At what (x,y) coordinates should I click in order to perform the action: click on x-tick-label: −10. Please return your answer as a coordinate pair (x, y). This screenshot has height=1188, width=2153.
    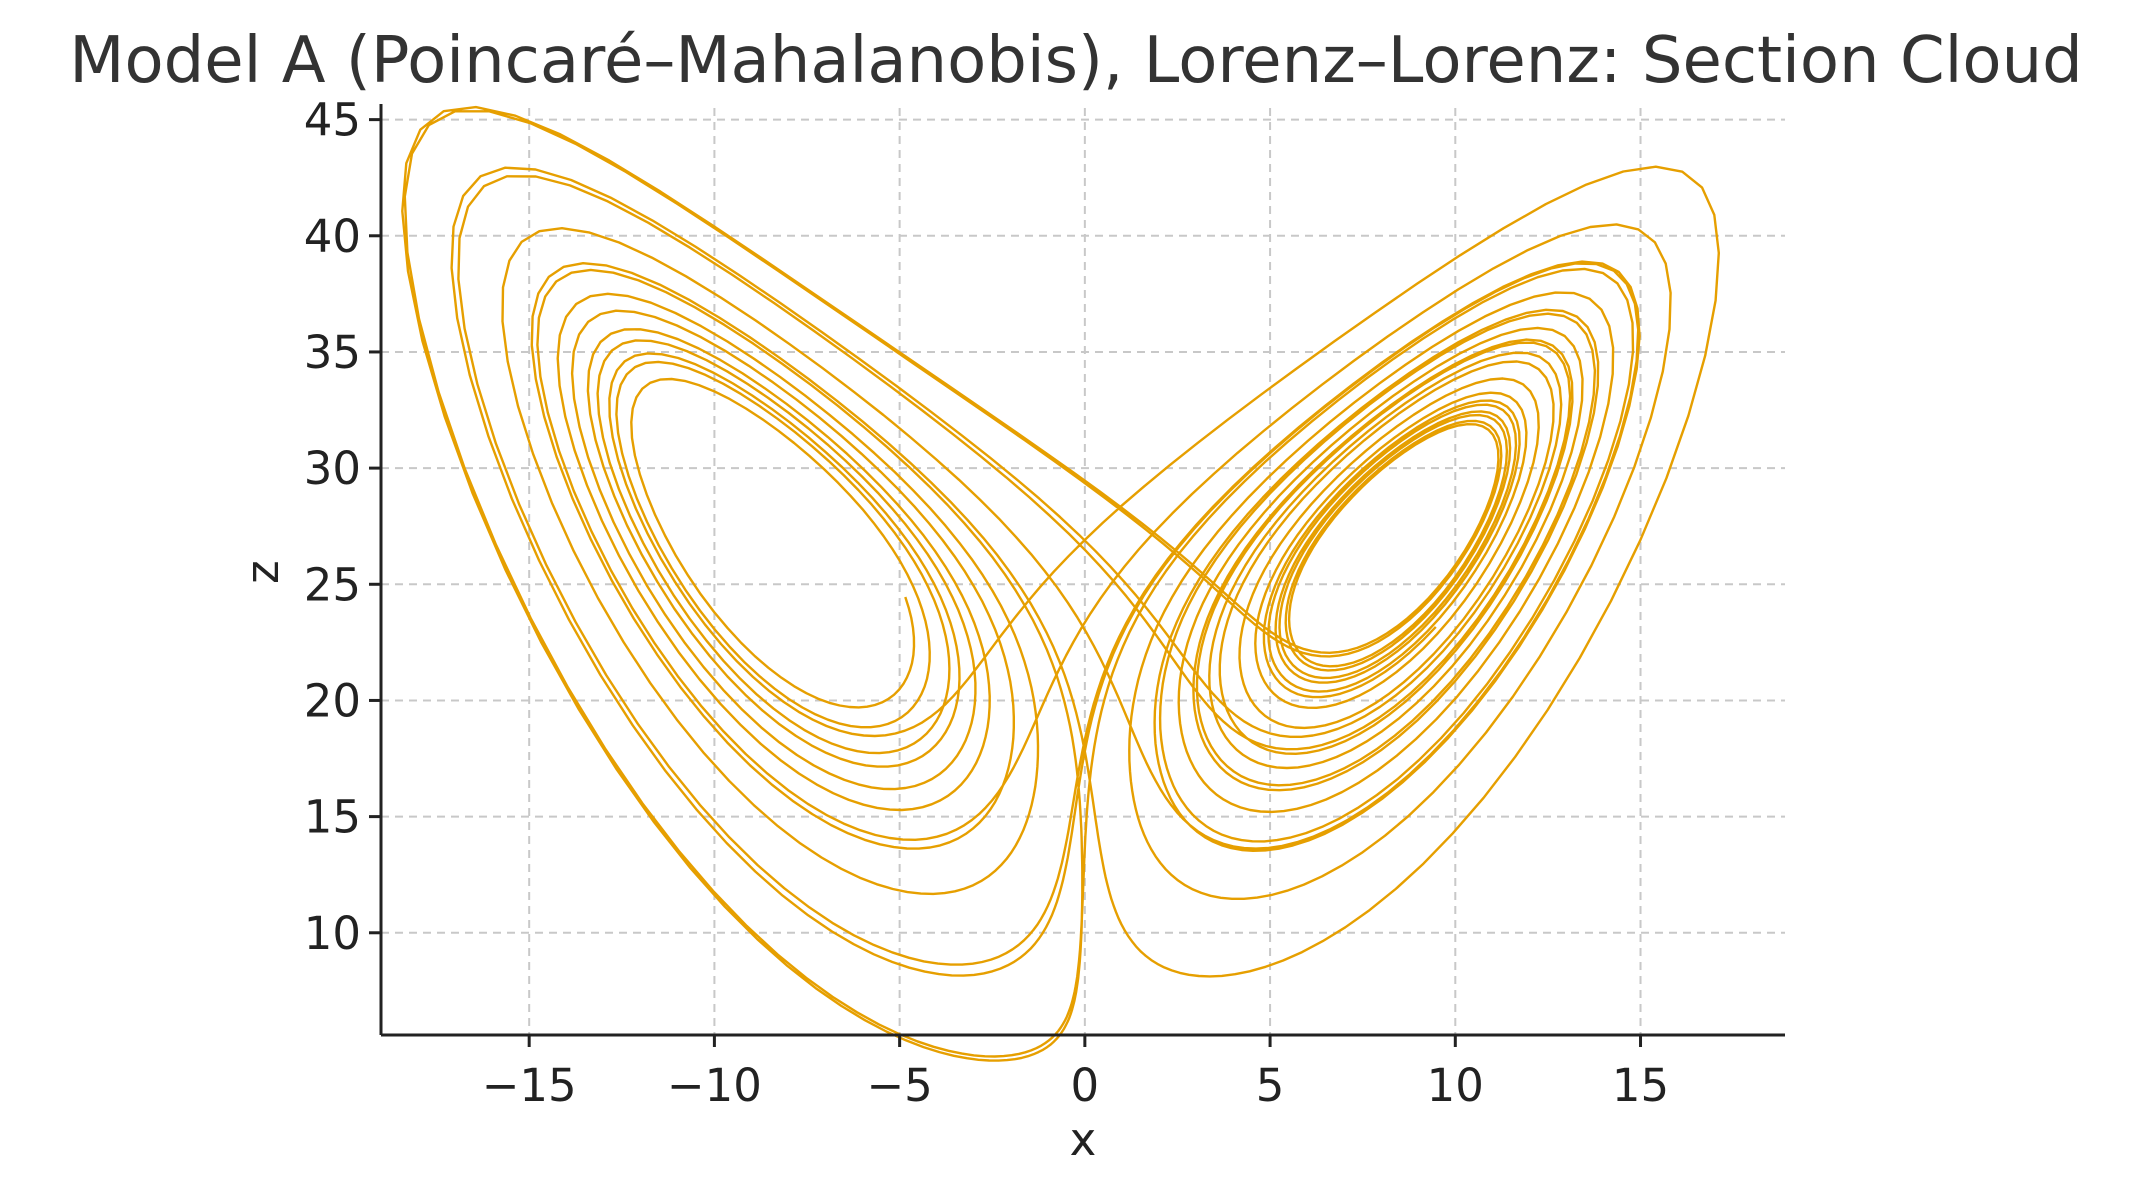
    Looking at the image, I should click on (714, 1085).